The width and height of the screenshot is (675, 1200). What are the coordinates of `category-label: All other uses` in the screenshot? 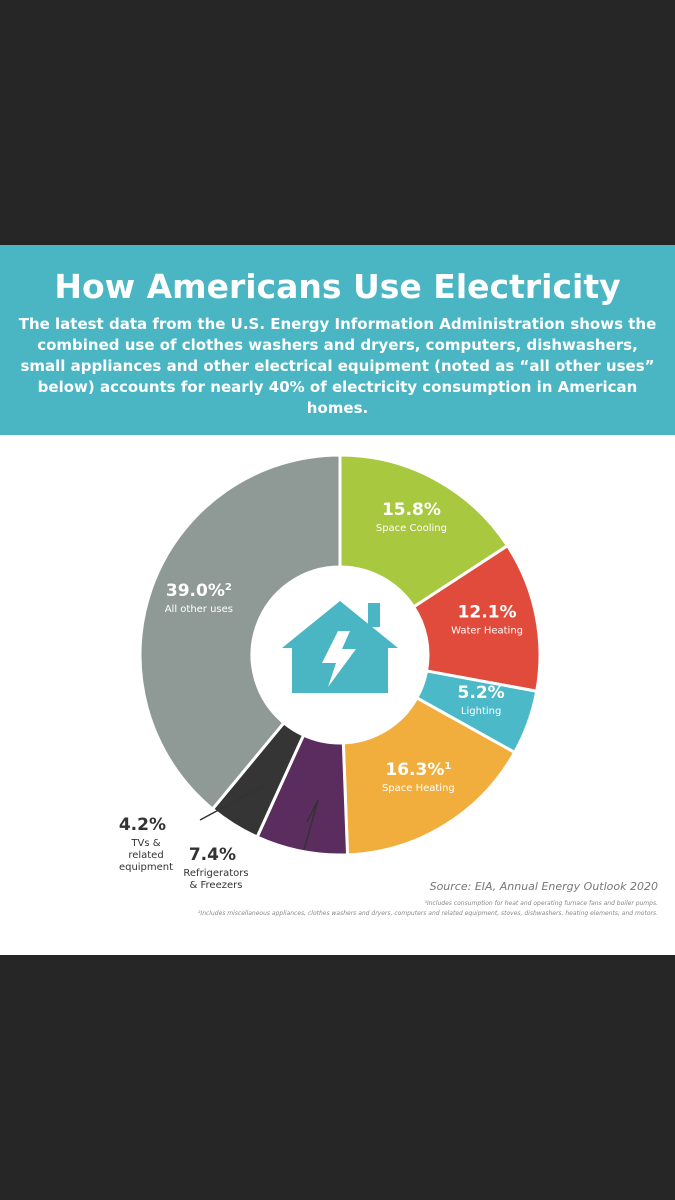 It's located at (199, 609).